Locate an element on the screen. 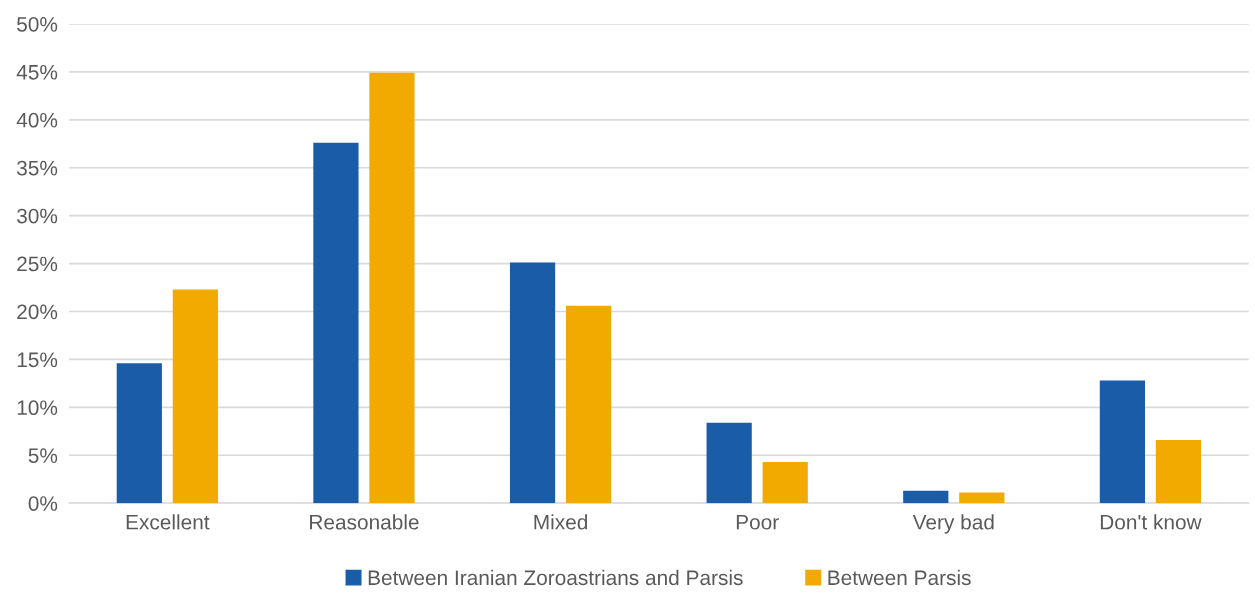 The width and height of the screenshot is (1255, 599). y-tick-label: 30% is located at coordinates (37, 216).